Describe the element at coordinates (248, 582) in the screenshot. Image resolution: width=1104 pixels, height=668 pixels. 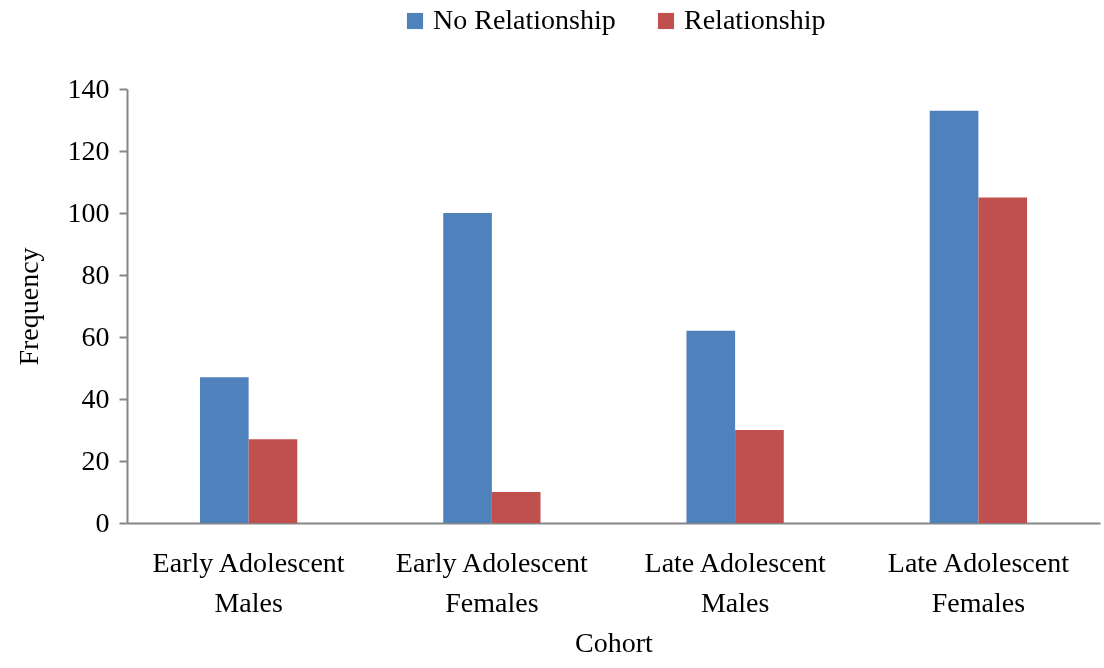
I see `x-tick-label: Early Adolescent Males` at that location.